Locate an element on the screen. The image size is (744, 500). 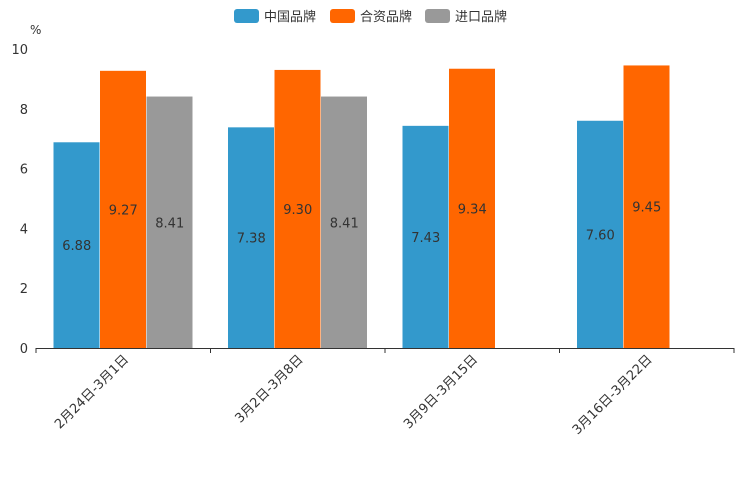
data-label: 9.45 is located at coordinates (646, 208).